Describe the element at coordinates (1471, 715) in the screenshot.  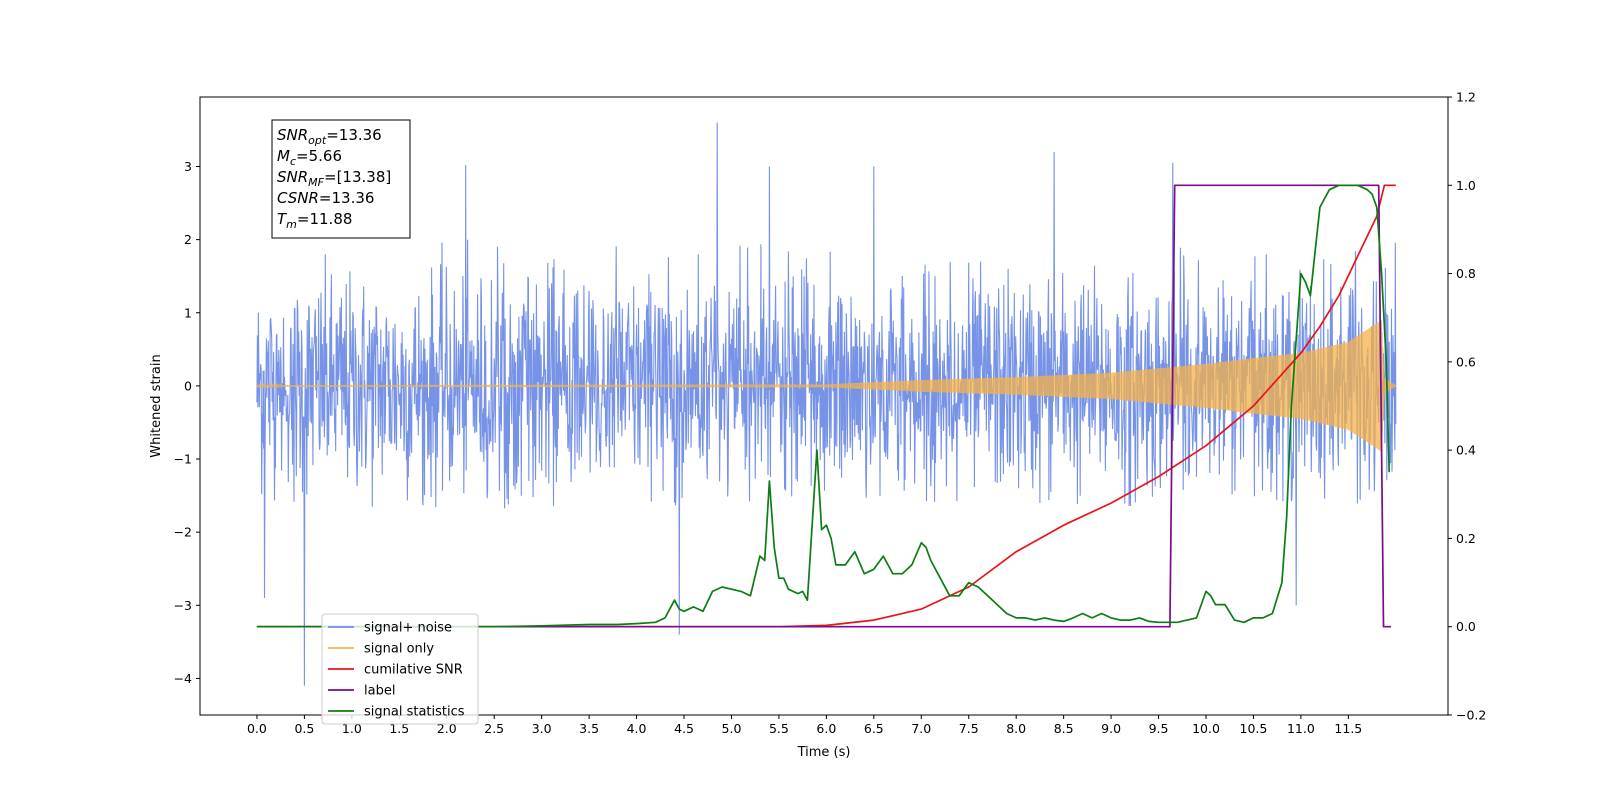
I see `y2-tick-label: −0.2` at that location.